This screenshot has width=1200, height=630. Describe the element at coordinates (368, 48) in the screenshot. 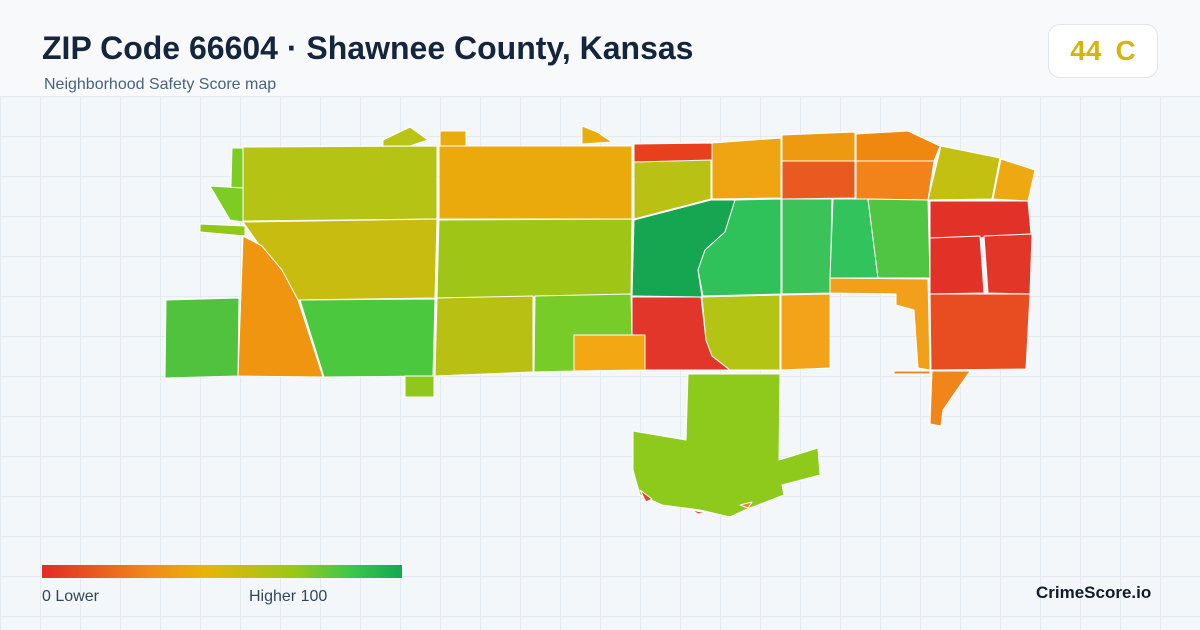

I see `page-title: ZIP Code 66604 · Shawnee County, Kansas` at that location.